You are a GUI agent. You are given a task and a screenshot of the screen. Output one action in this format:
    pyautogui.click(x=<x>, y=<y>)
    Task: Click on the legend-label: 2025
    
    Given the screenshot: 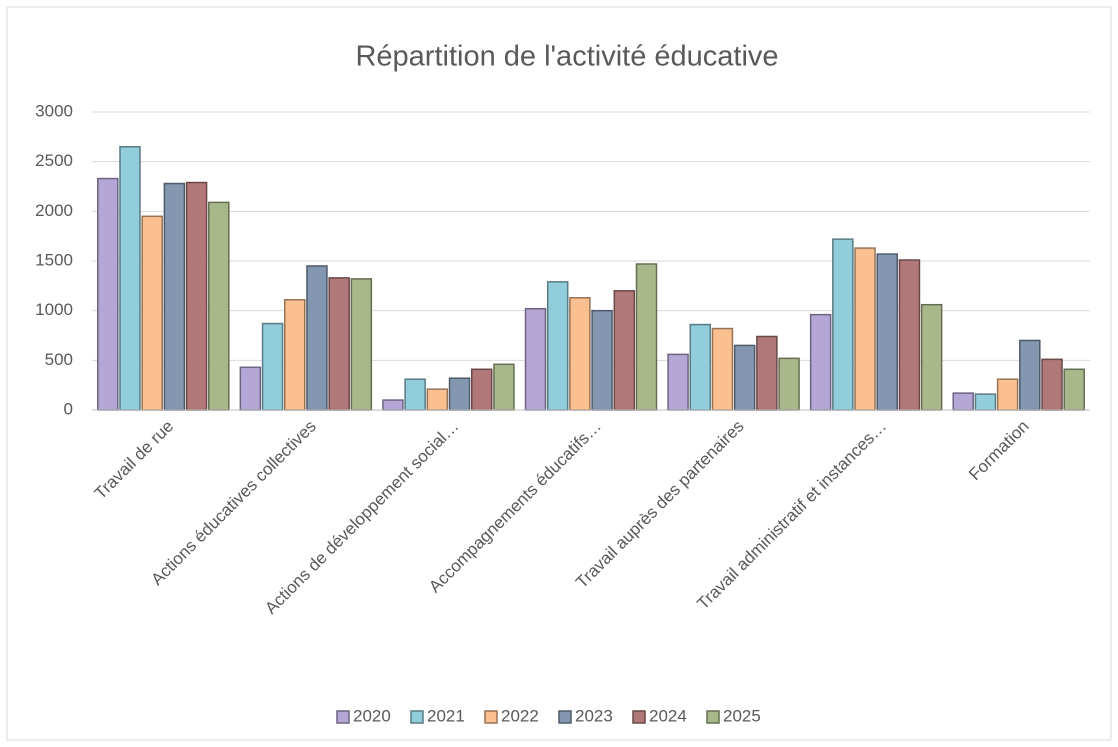 What is the action you would take?
    pyautogui.click(x=742, y=715)
    